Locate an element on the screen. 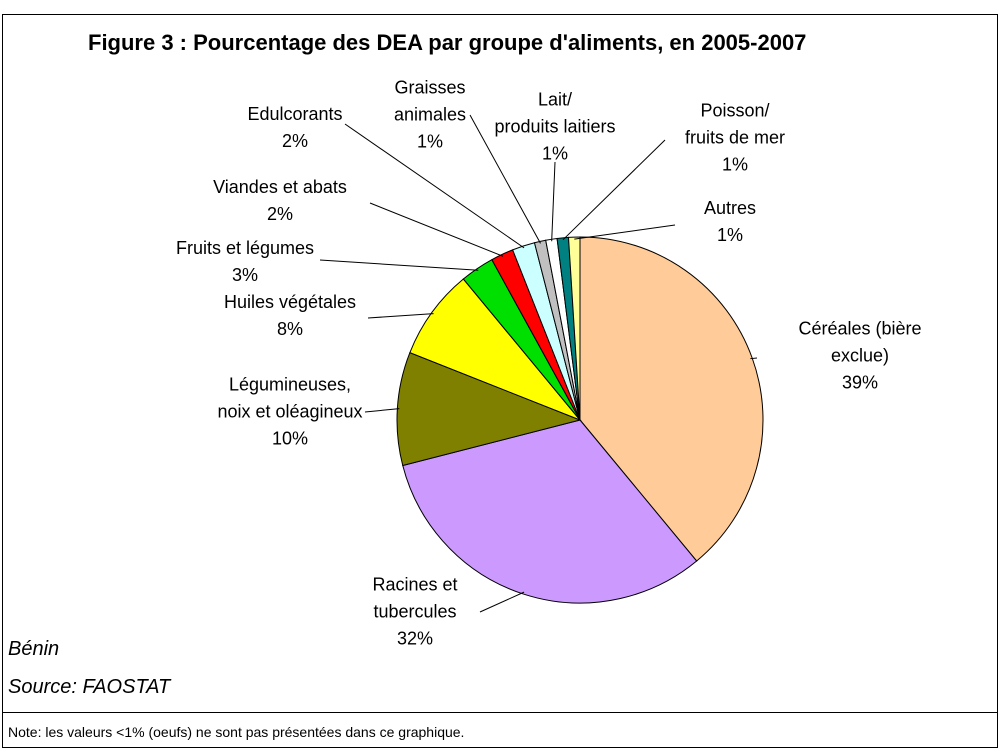  value-label: 10% is located at coordinates (290, 438).